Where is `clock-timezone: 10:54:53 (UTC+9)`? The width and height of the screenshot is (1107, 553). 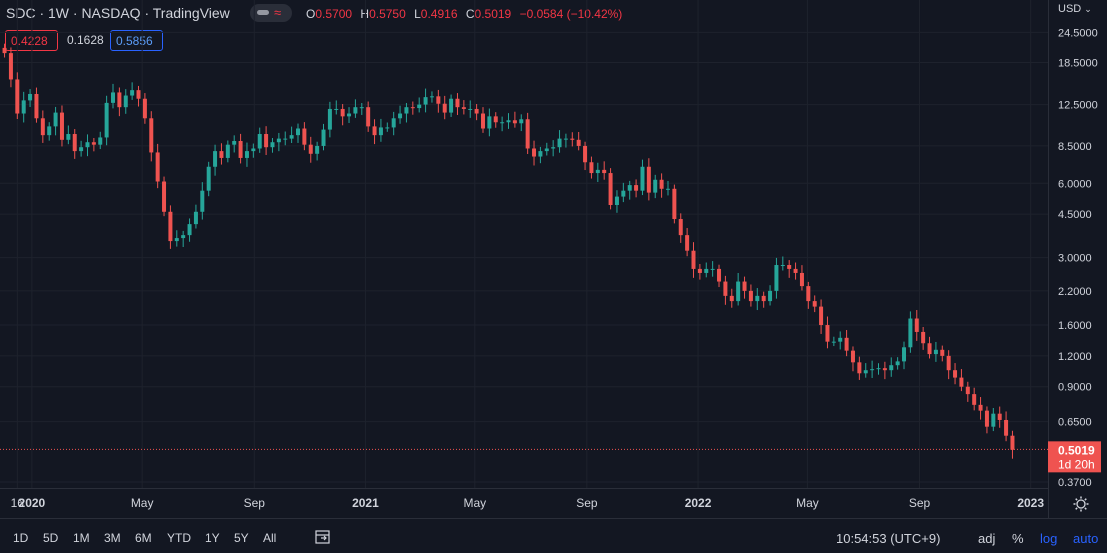
clock-timezone: 10:54:53 (UTC+9) is located at coordinates (888, 538).